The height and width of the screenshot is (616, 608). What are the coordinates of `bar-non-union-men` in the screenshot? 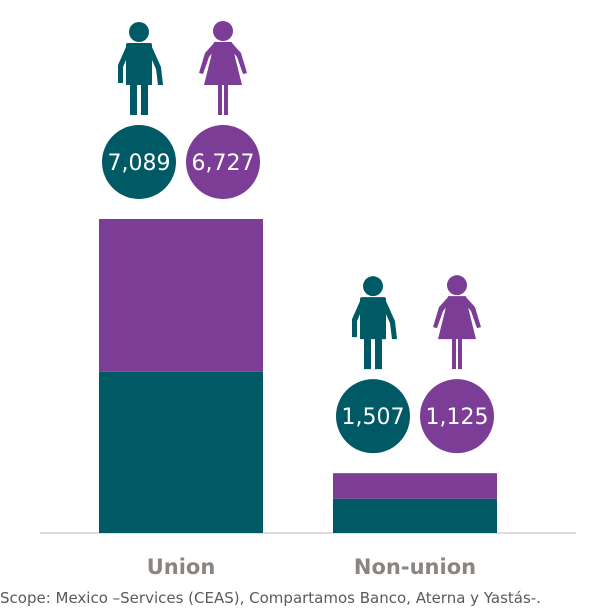 It's located at (415, 515).